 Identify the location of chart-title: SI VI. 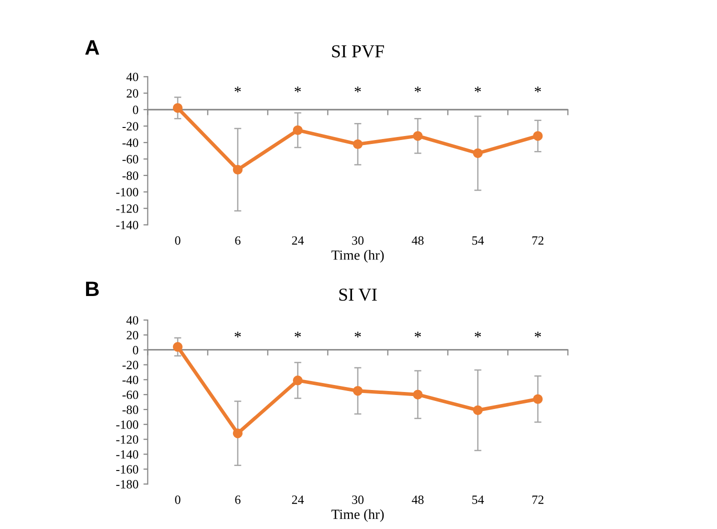
(358, 294).